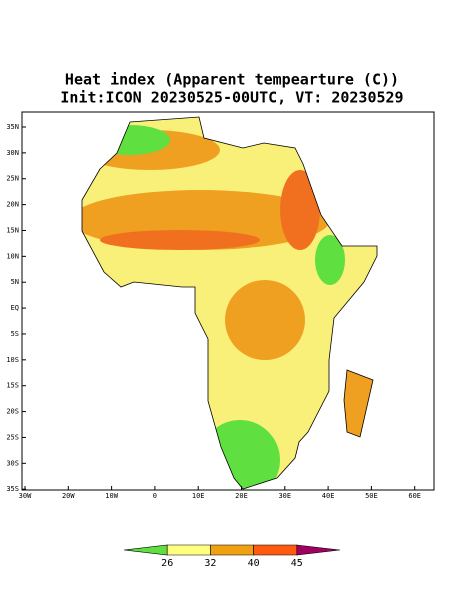 The width and height of the screenshot is (463, 604). I want to click on madagascar, so click(358, 403).